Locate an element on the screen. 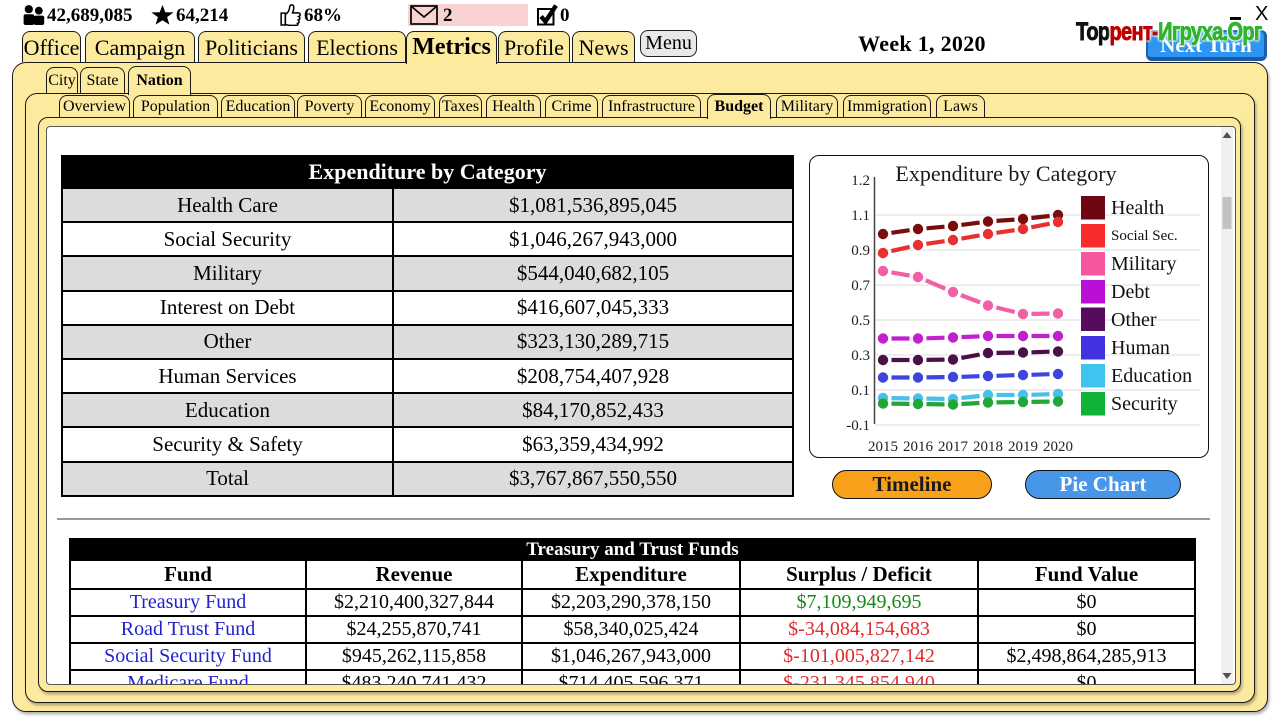 The image size is (1280, 720). svg-text: 1.2 is located at coordinates (860, 181).